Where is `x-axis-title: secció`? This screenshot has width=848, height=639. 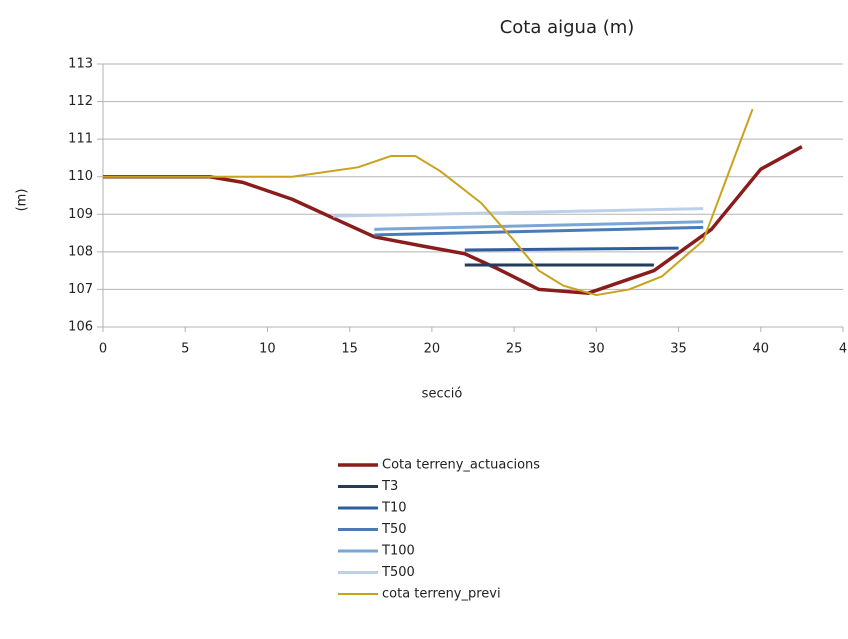
x-axis-title: secció is located at coordinates (442, 394).